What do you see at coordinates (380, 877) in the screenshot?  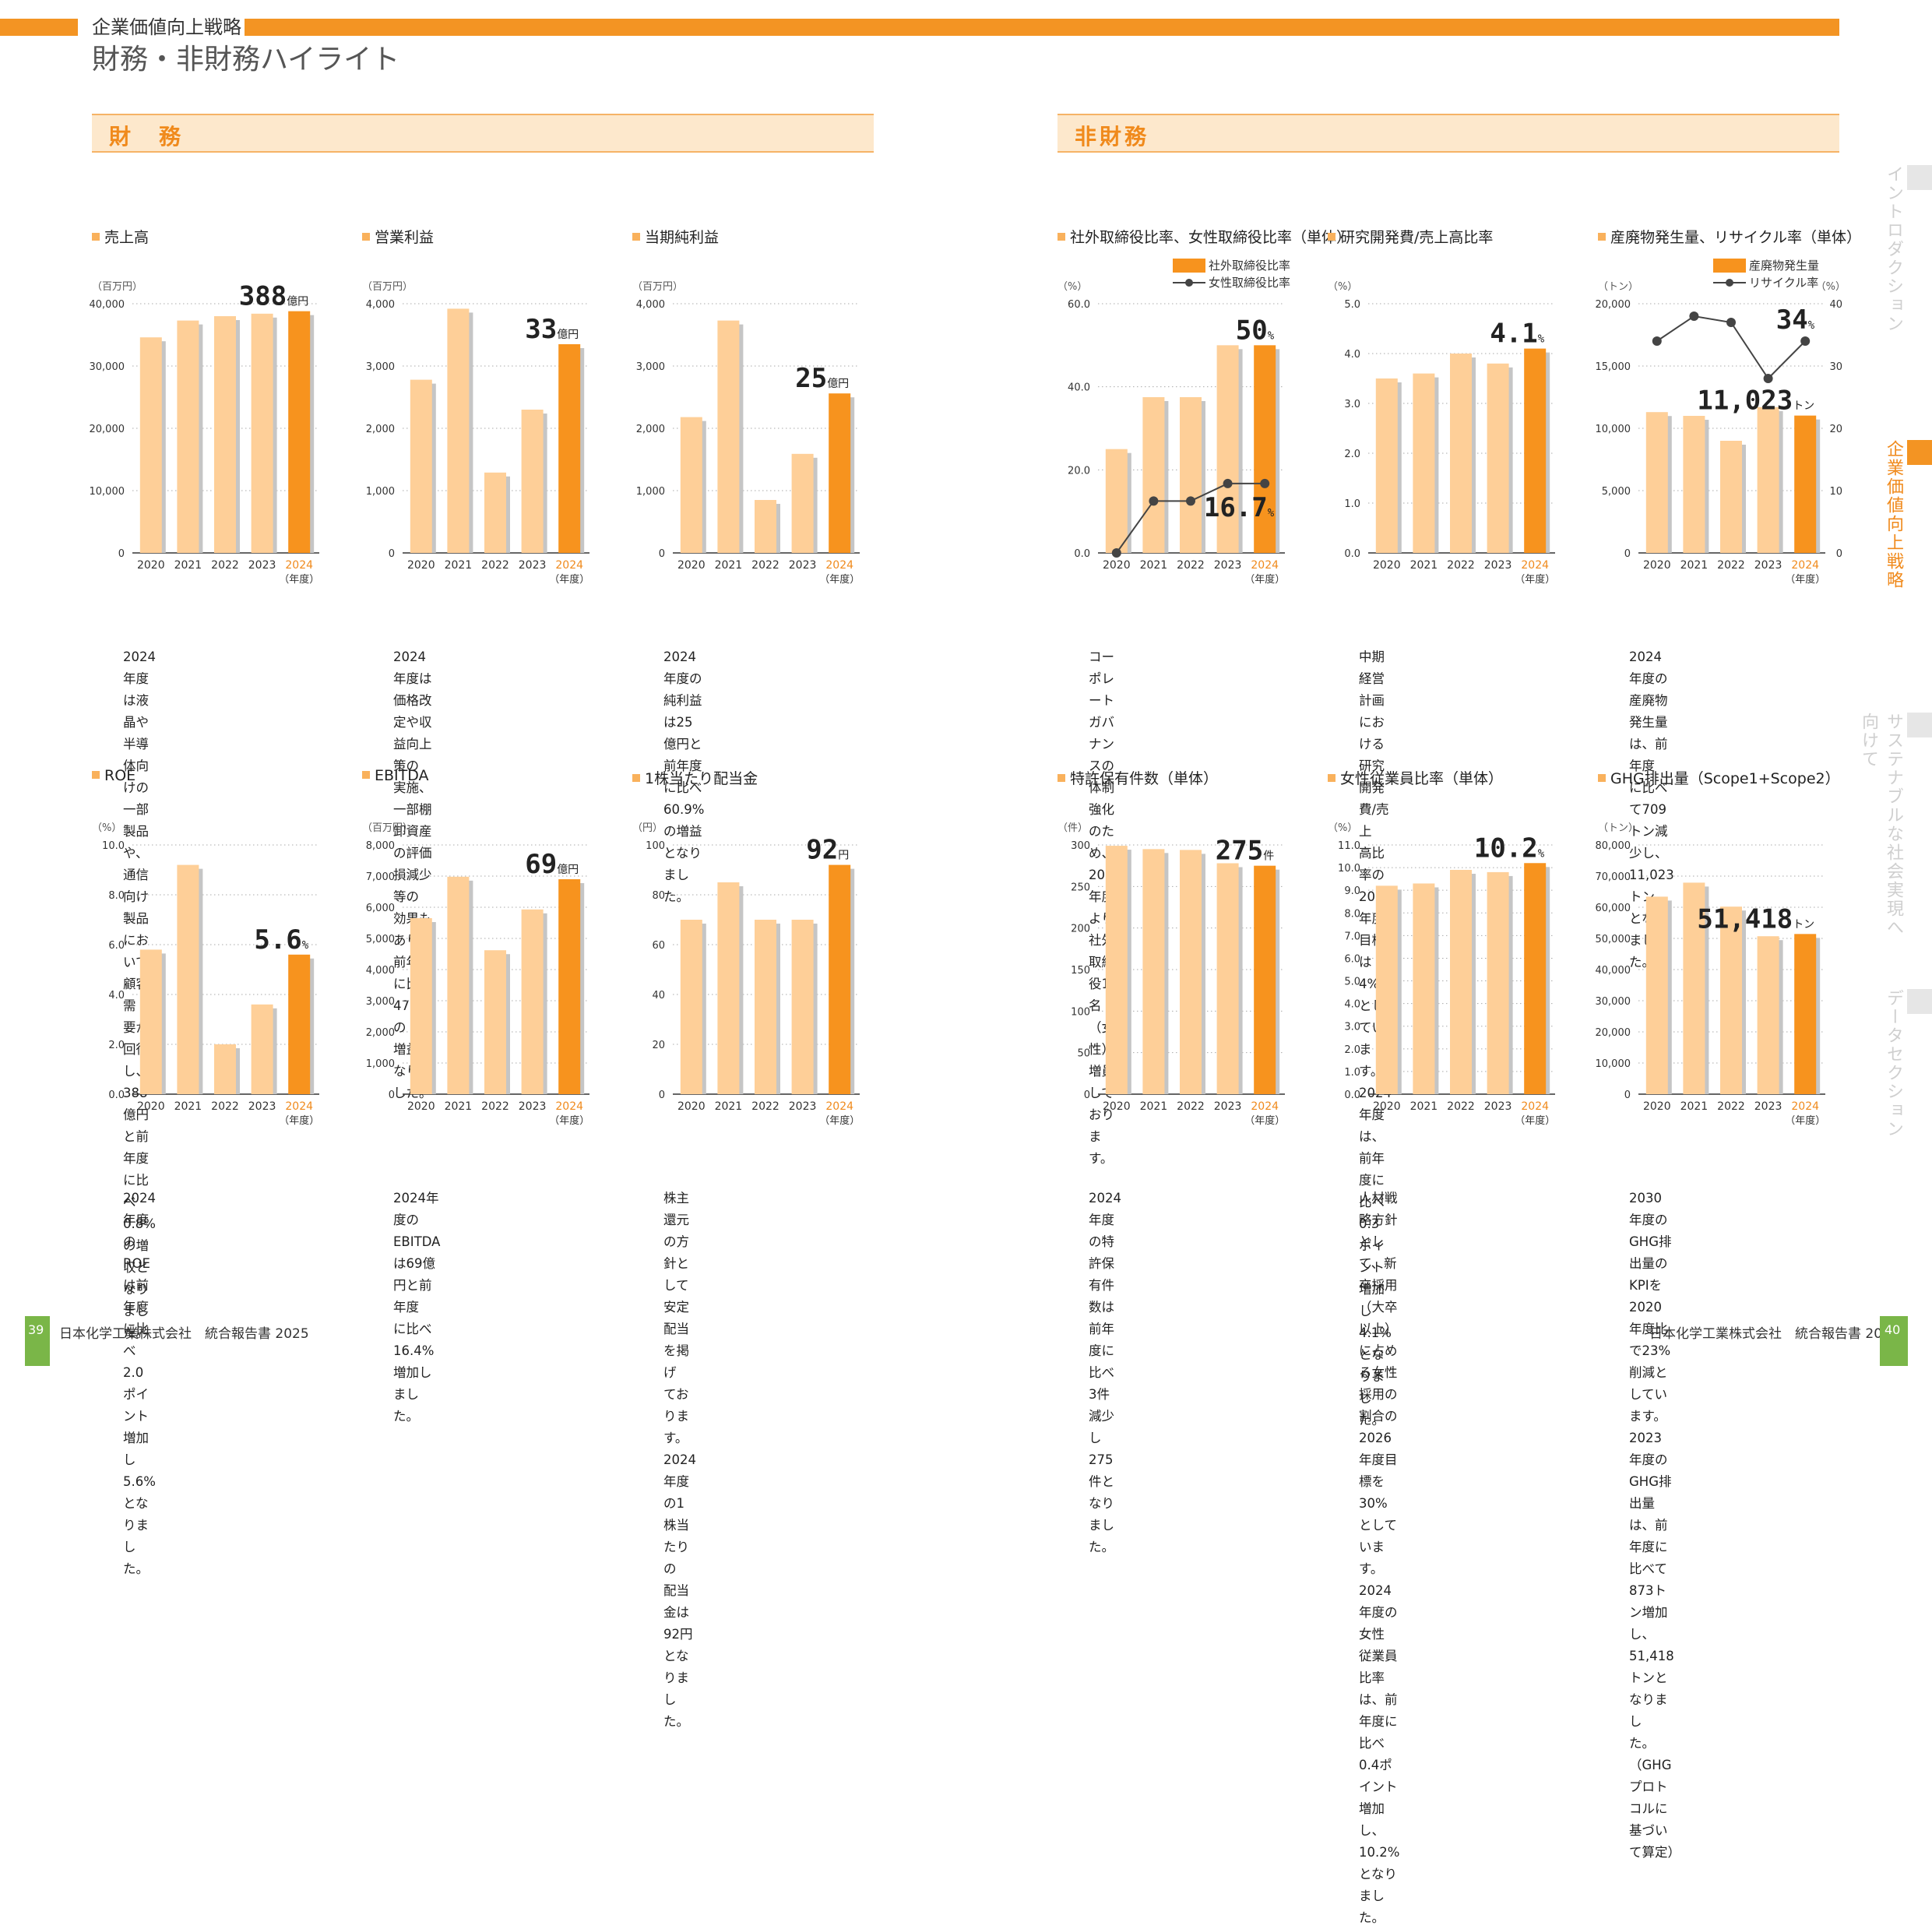 I see `y-tick-label: 7,000` at bounding box center [380, 877].